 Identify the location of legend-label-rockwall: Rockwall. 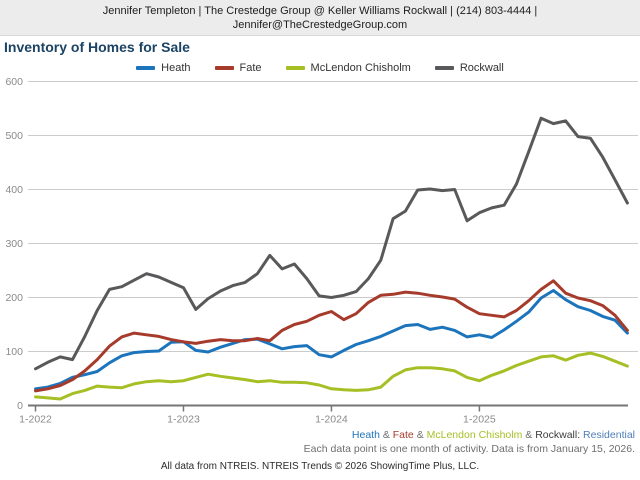
(481, 68).